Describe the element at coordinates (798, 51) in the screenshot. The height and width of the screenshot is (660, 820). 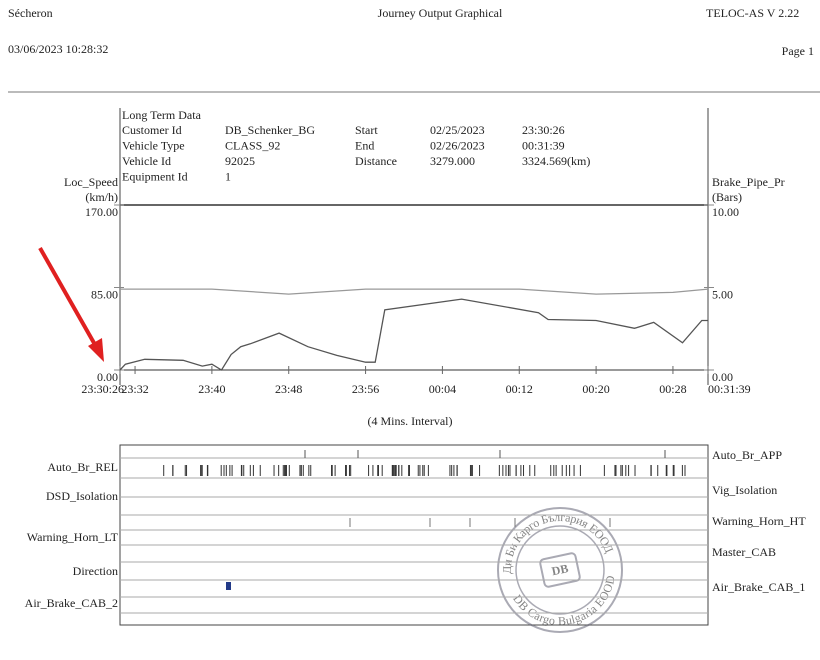
I see `header-page: Page 1` at that location.